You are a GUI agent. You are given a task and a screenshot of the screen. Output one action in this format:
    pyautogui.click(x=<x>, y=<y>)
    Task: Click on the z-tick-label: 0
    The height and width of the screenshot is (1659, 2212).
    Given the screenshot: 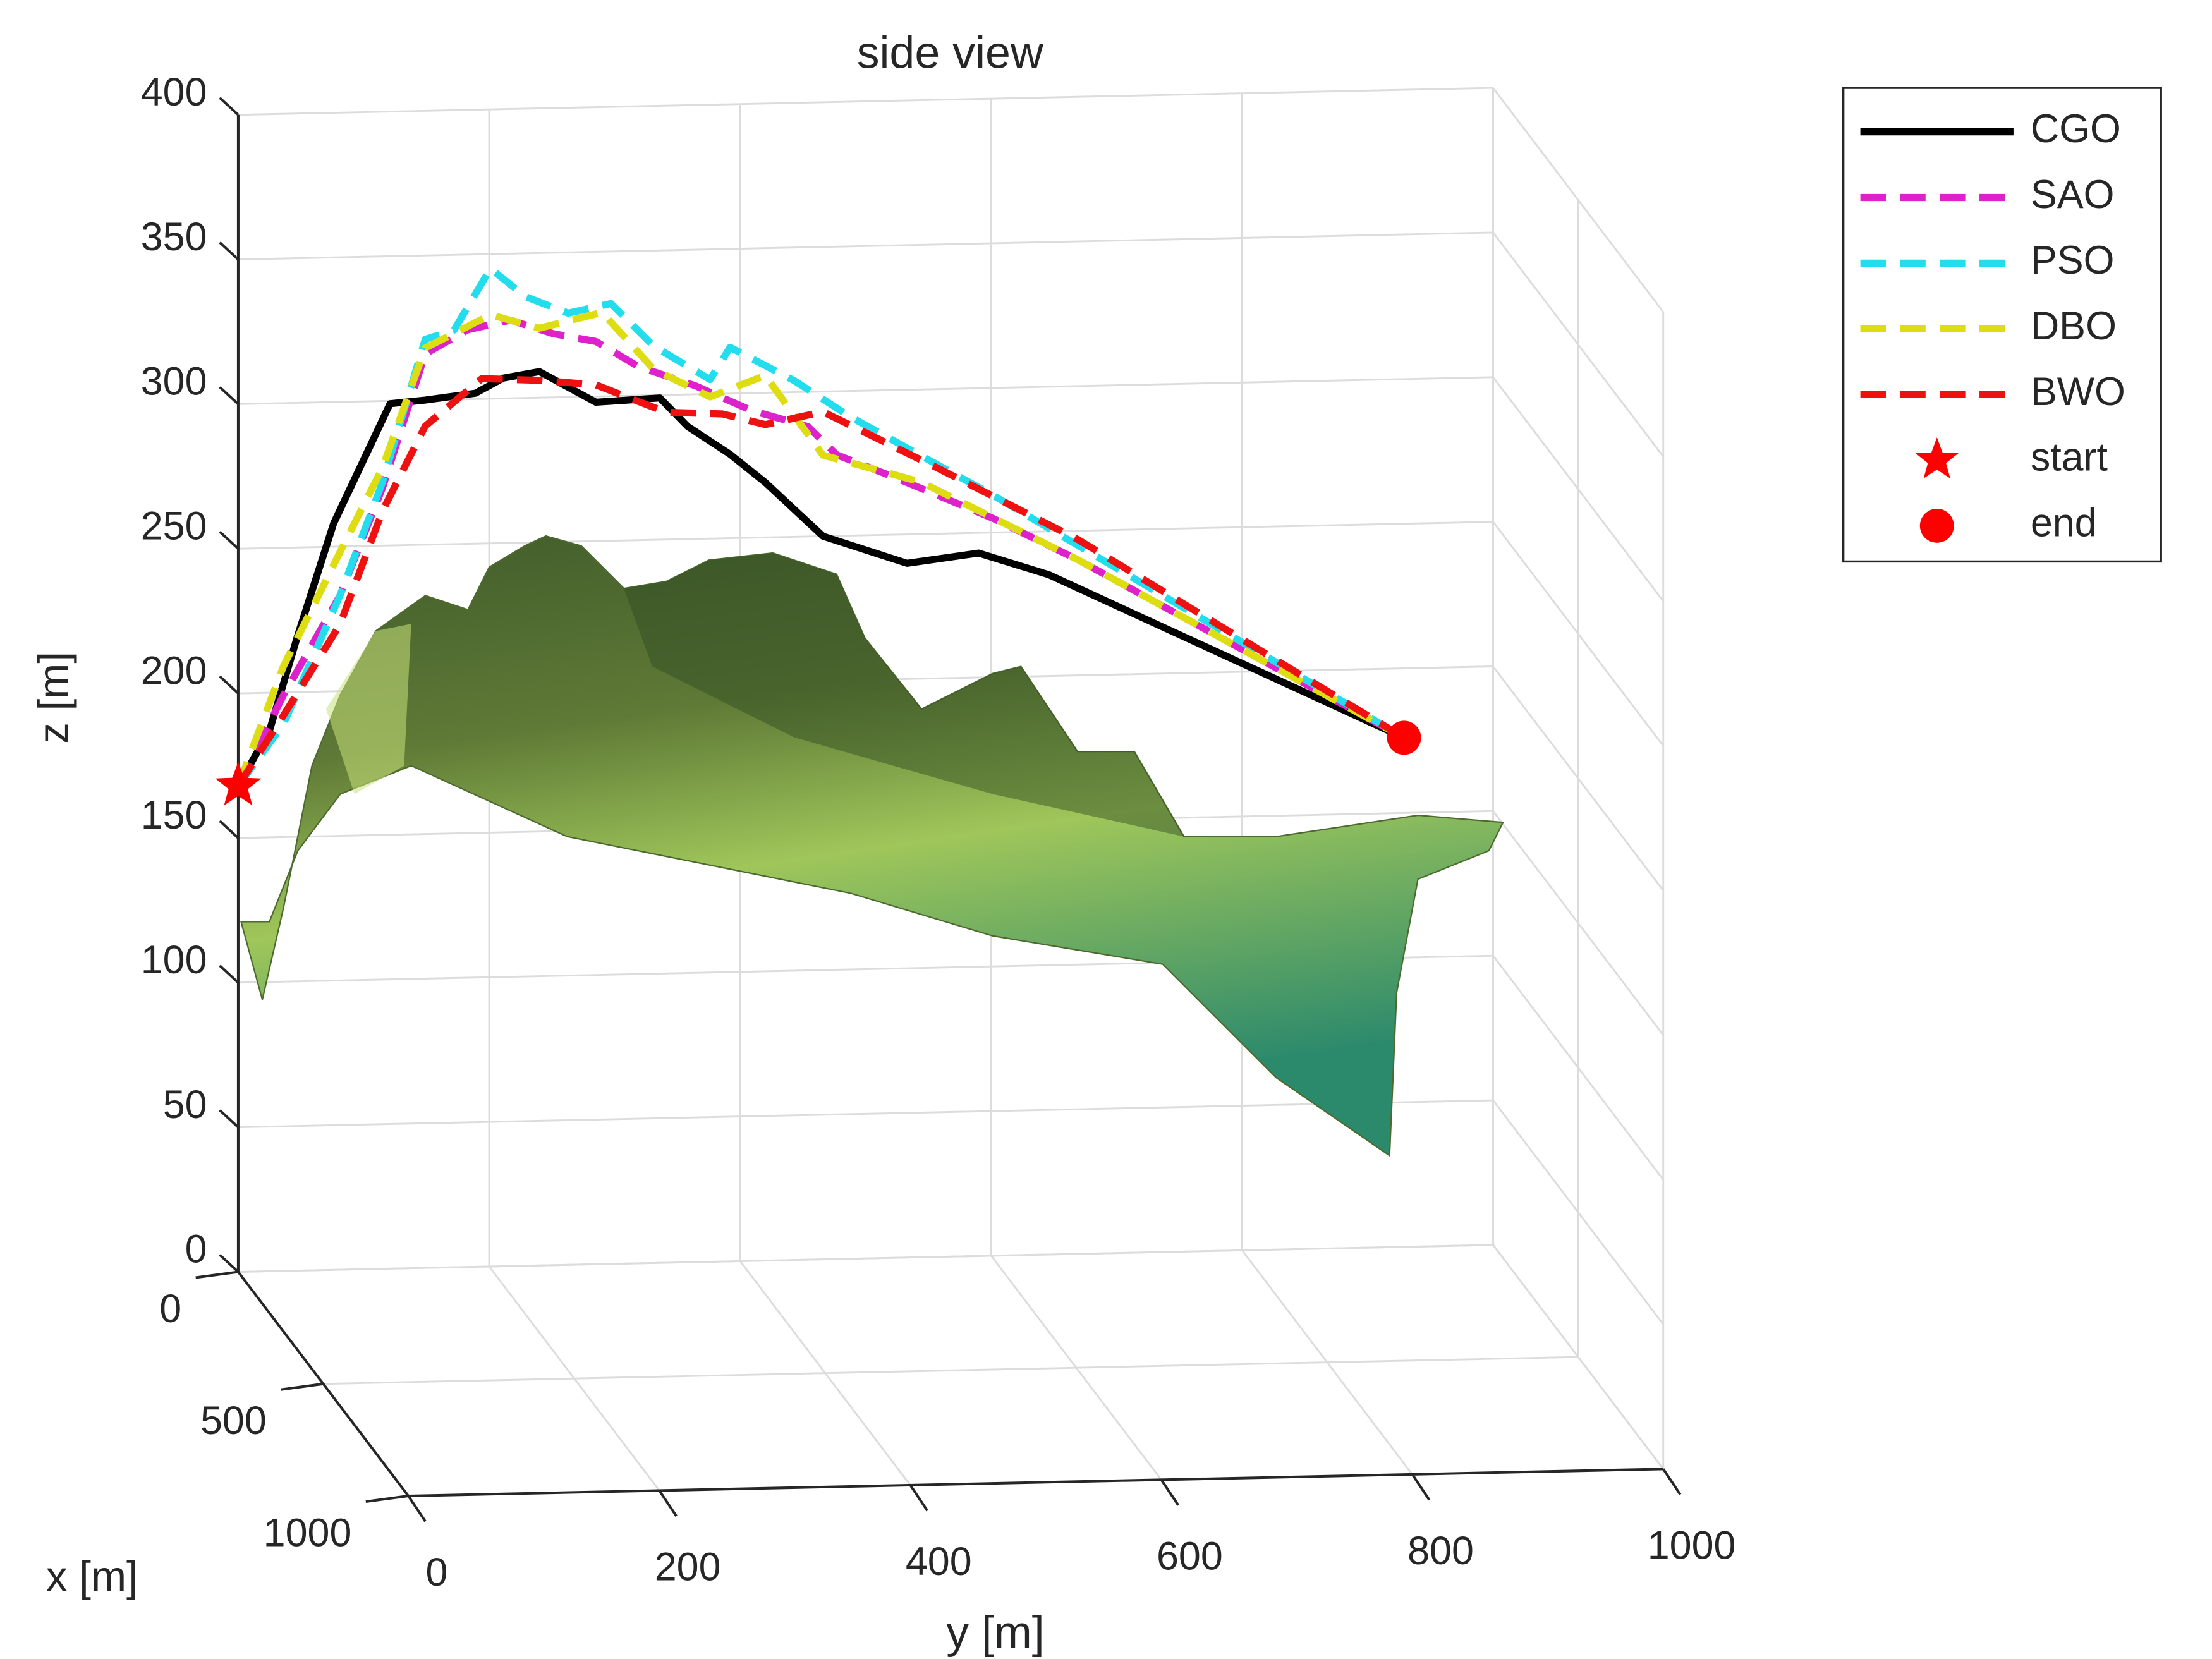 What is the action you would take?
    pyautogui.click(x=196, y=1249)
    